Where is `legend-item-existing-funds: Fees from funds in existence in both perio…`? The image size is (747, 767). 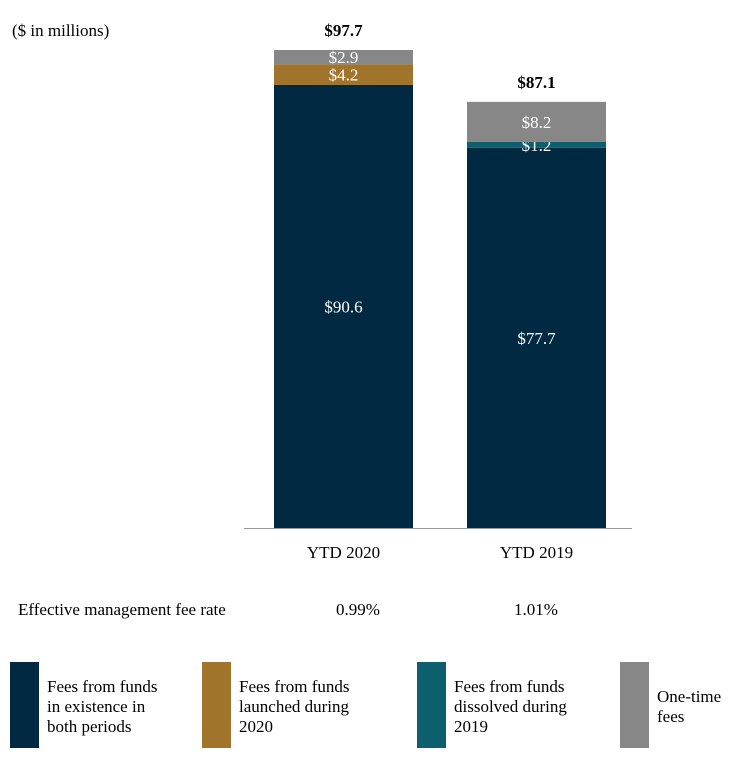
legend-item-existing-funds: Fees from funds in existence in both perio… is located at coordinates (105, 705).